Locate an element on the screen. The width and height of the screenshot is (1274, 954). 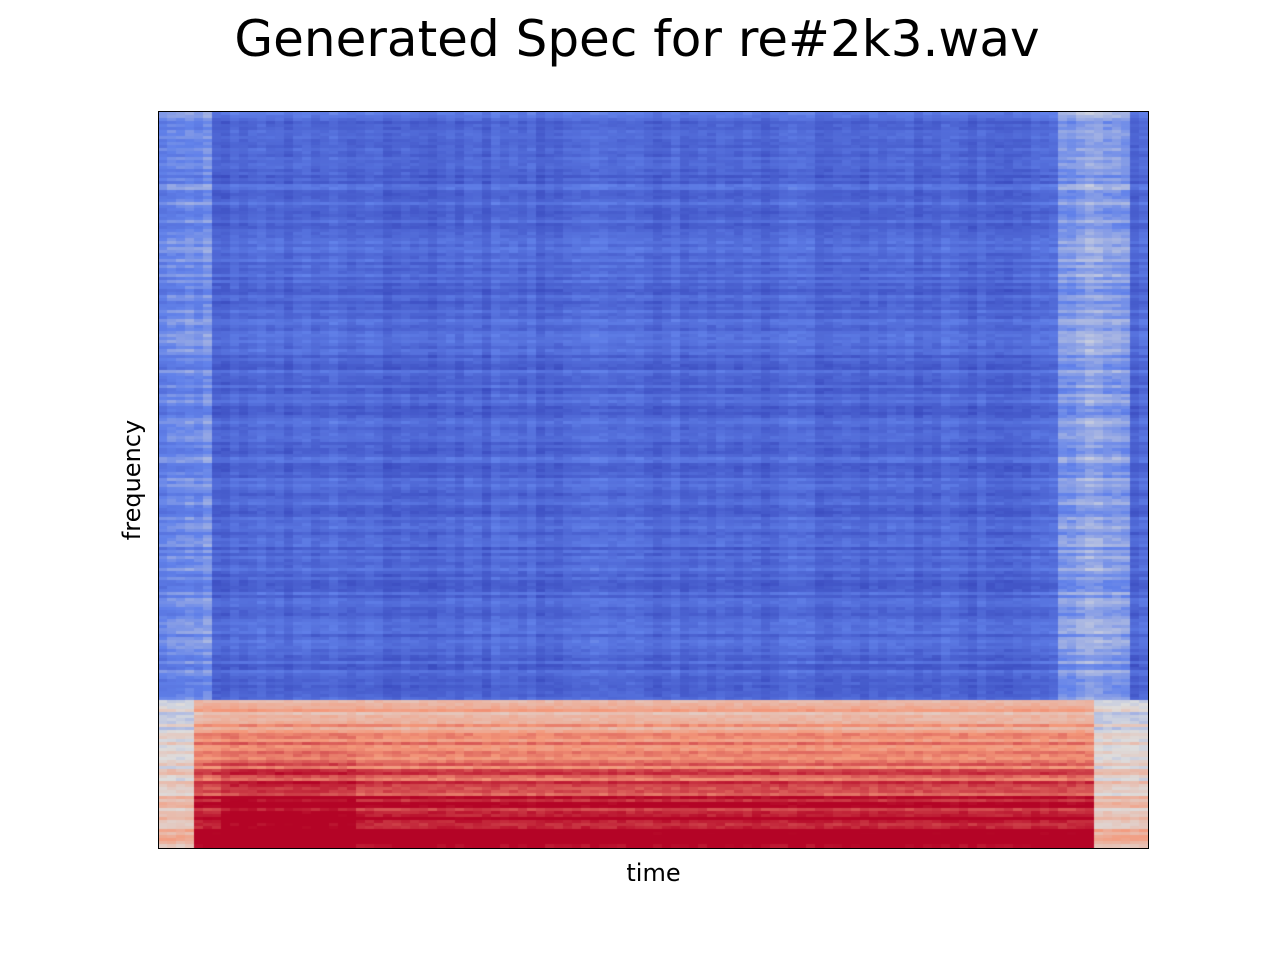
y-axis-label: frequency is located at coordinates (132, 480).